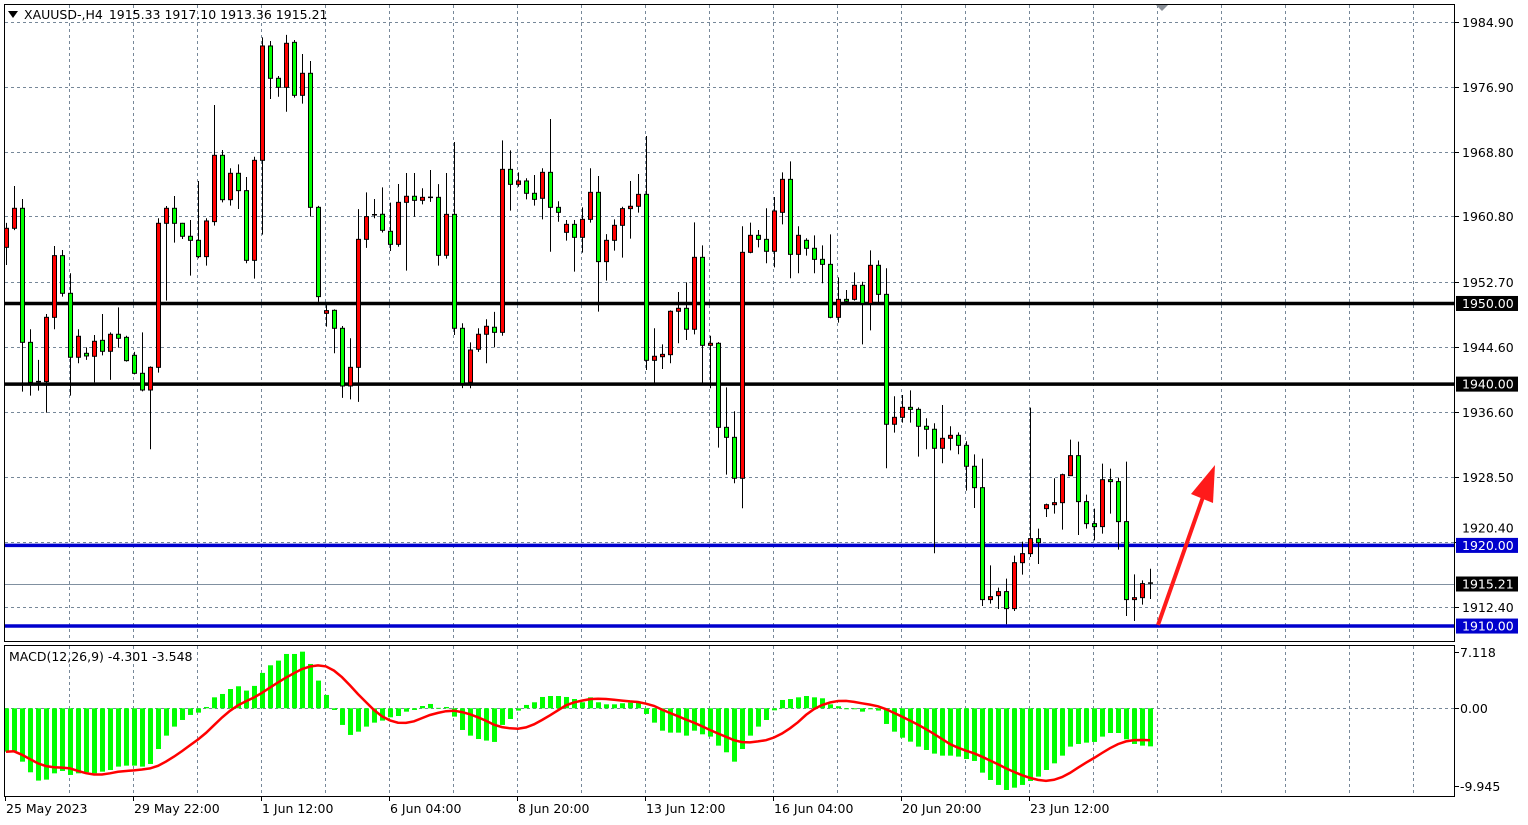 This screenshot has height=825, width=1528. I want to click on level-price-label: 1950.00, so click(1488, 303).